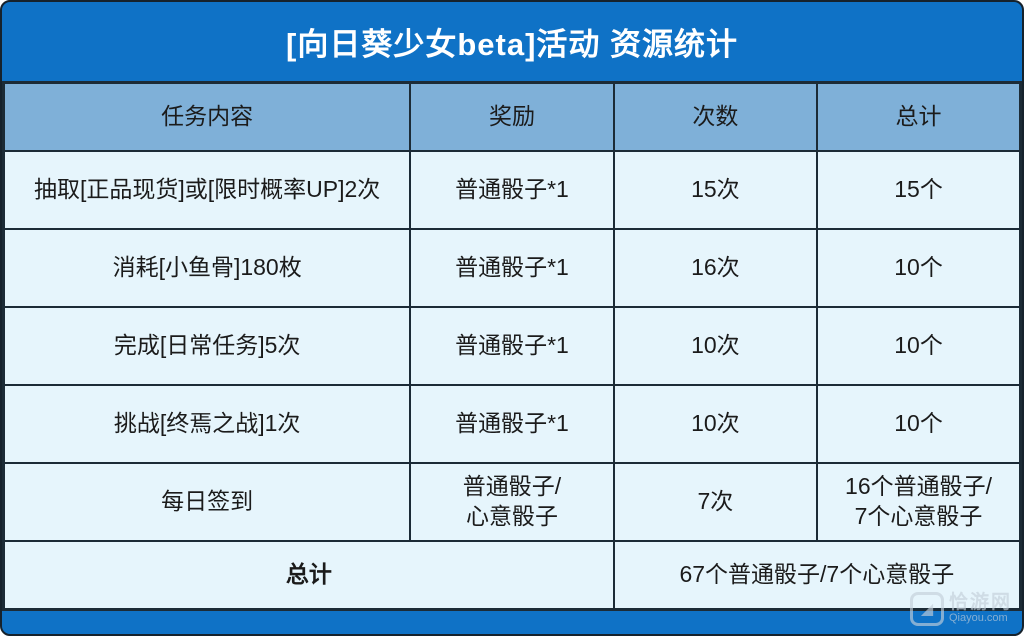 Image resolution: width=1024 pixels, height=636 pixels. What do you see at coordinates (919, 116) in the screenshot?
I see `col-header-total: 总计` at bounding box center [919, 116].